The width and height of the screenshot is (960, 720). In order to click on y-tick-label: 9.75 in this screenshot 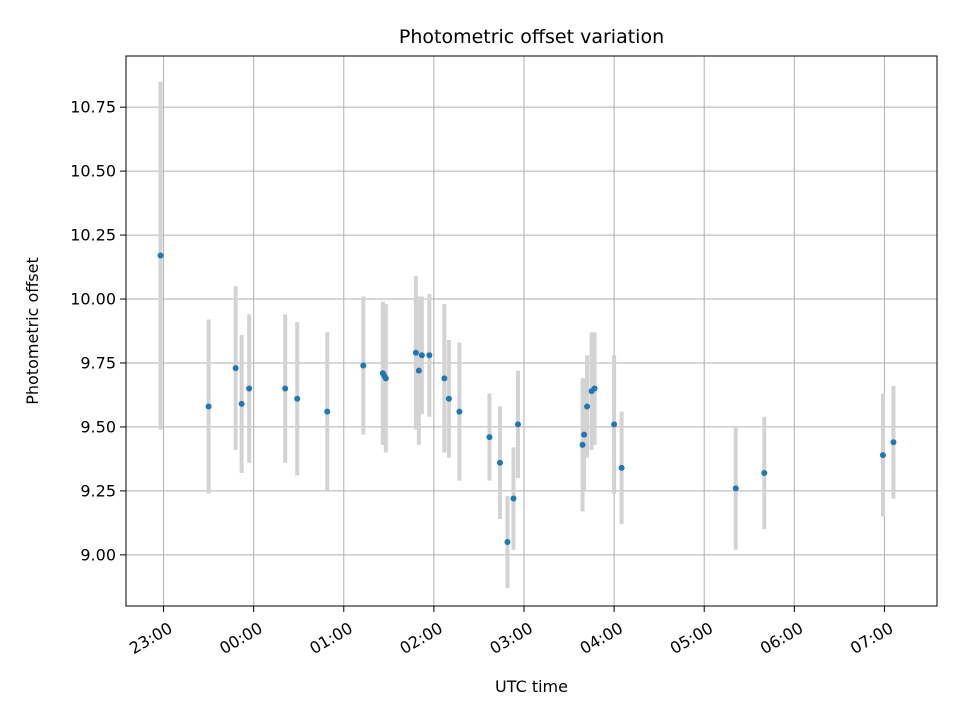, I will do `click(98, 362)`.